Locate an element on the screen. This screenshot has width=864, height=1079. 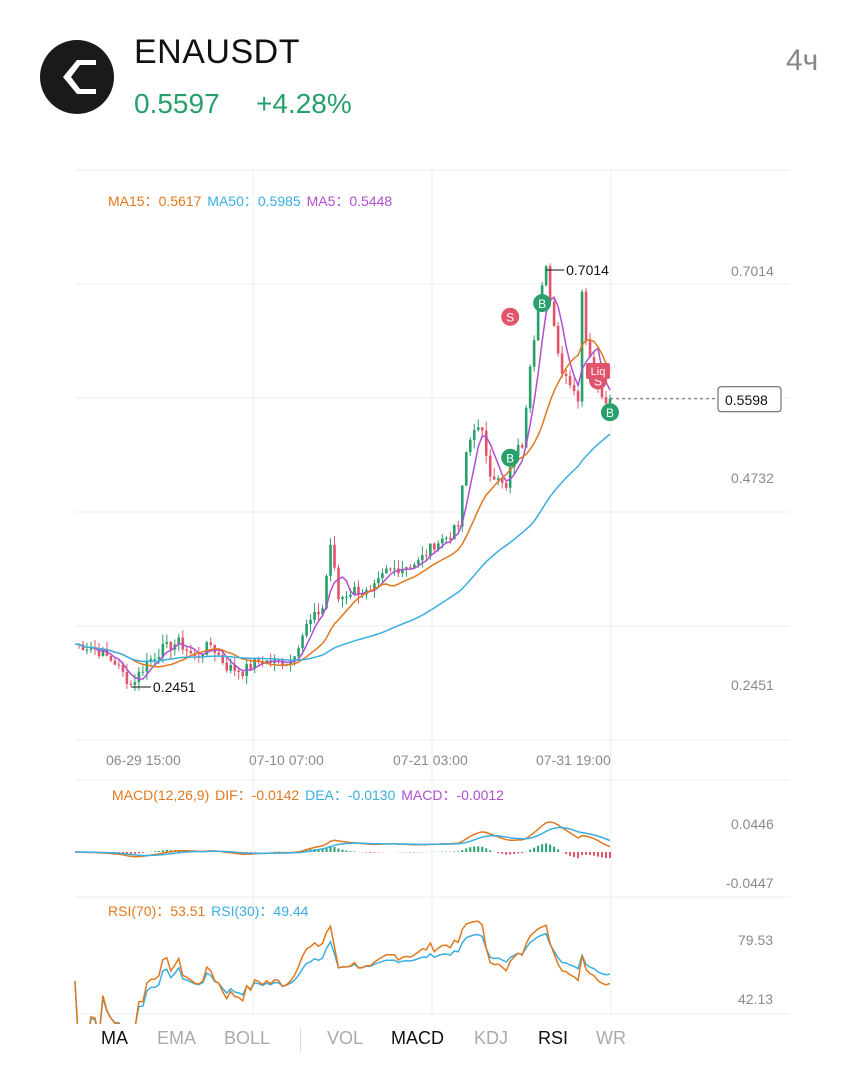
sell-marker is located at coordinates (510, 316).